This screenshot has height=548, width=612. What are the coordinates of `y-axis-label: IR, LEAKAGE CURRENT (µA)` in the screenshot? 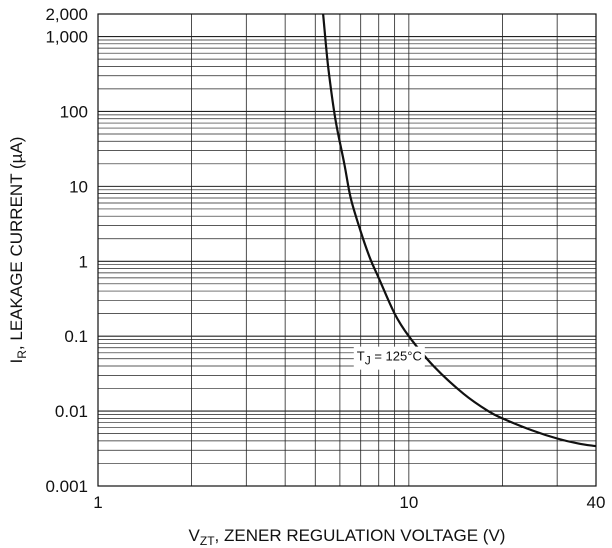 It's located at (18, 250).